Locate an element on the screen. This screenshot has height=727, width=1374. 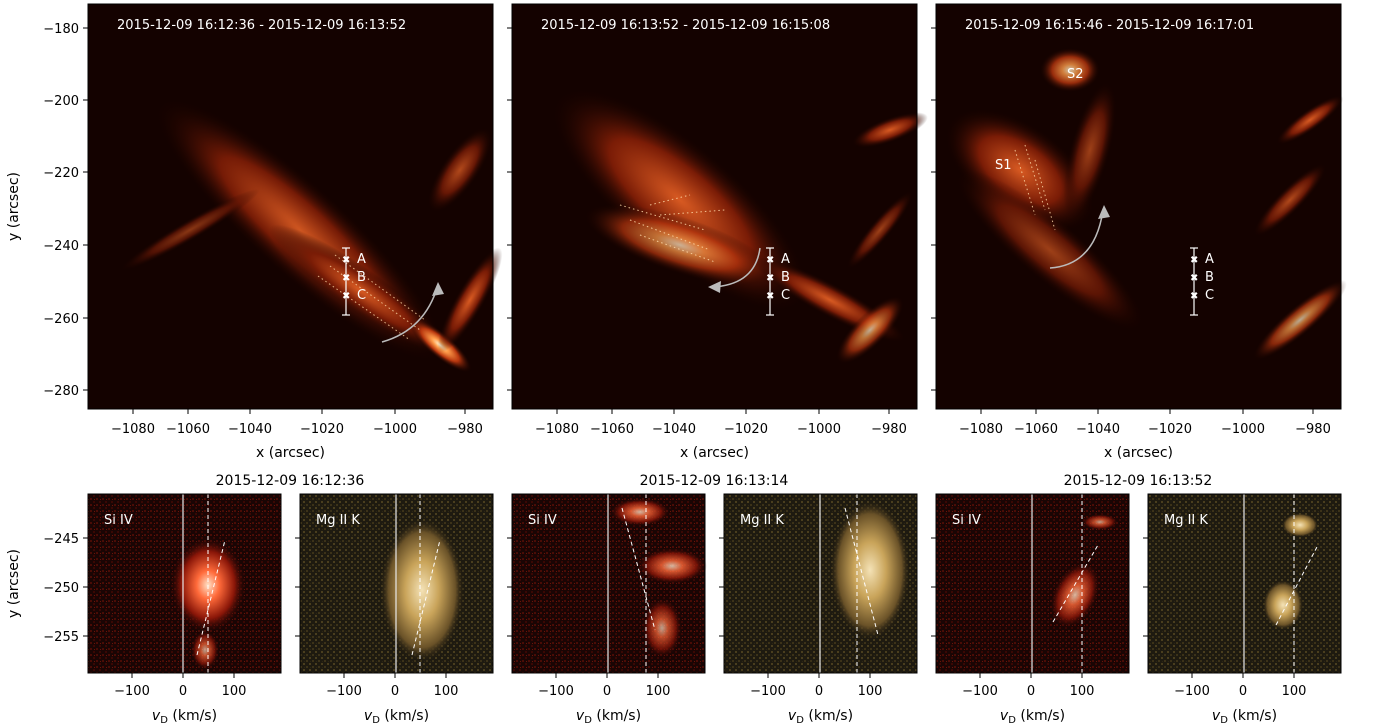
y-tick-label: −180 is located at coordinates (61, 29).